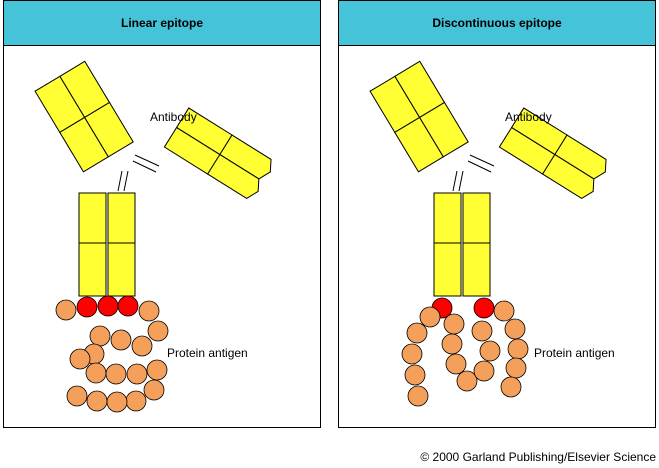  I want to click on panel-title: Linear epitope, so click(162, 23).